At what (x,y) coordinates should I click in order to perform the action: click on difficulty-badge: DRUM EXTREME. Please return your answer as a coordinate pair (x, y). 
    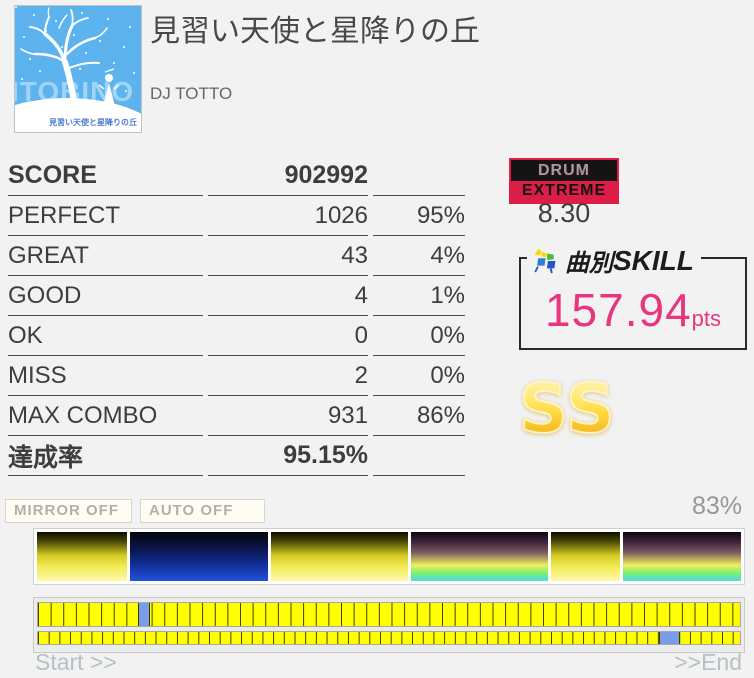
    Looking at the image, I should click on (564, 181).